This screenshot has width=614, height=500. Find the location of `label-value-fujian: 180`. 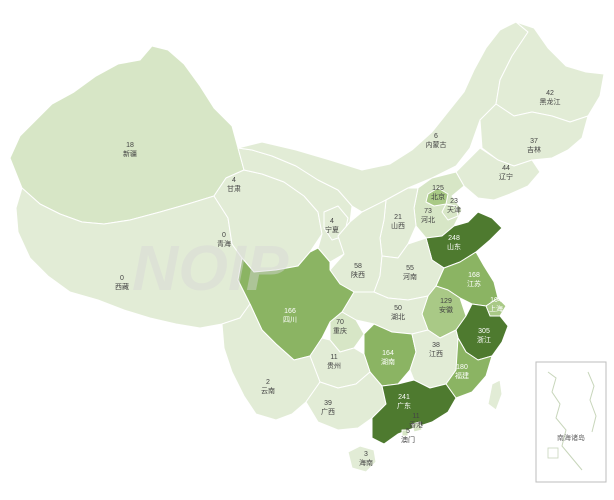

label-value-fujian: 180 is located at coordinates (462, 367).